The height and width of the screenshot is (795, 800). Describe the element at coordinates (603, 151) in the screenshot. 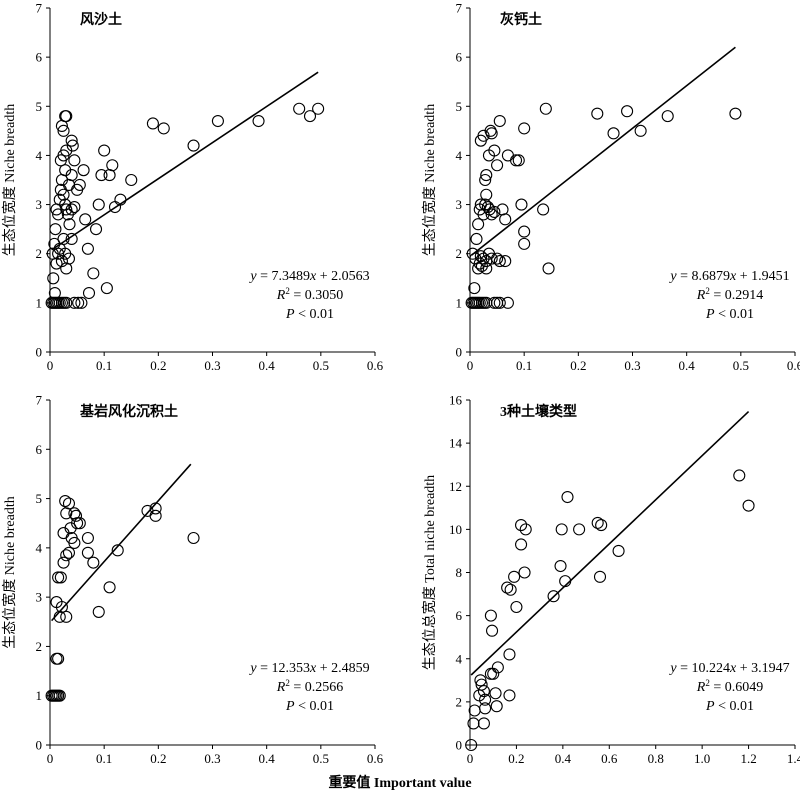

I see `regression-line` at that location.